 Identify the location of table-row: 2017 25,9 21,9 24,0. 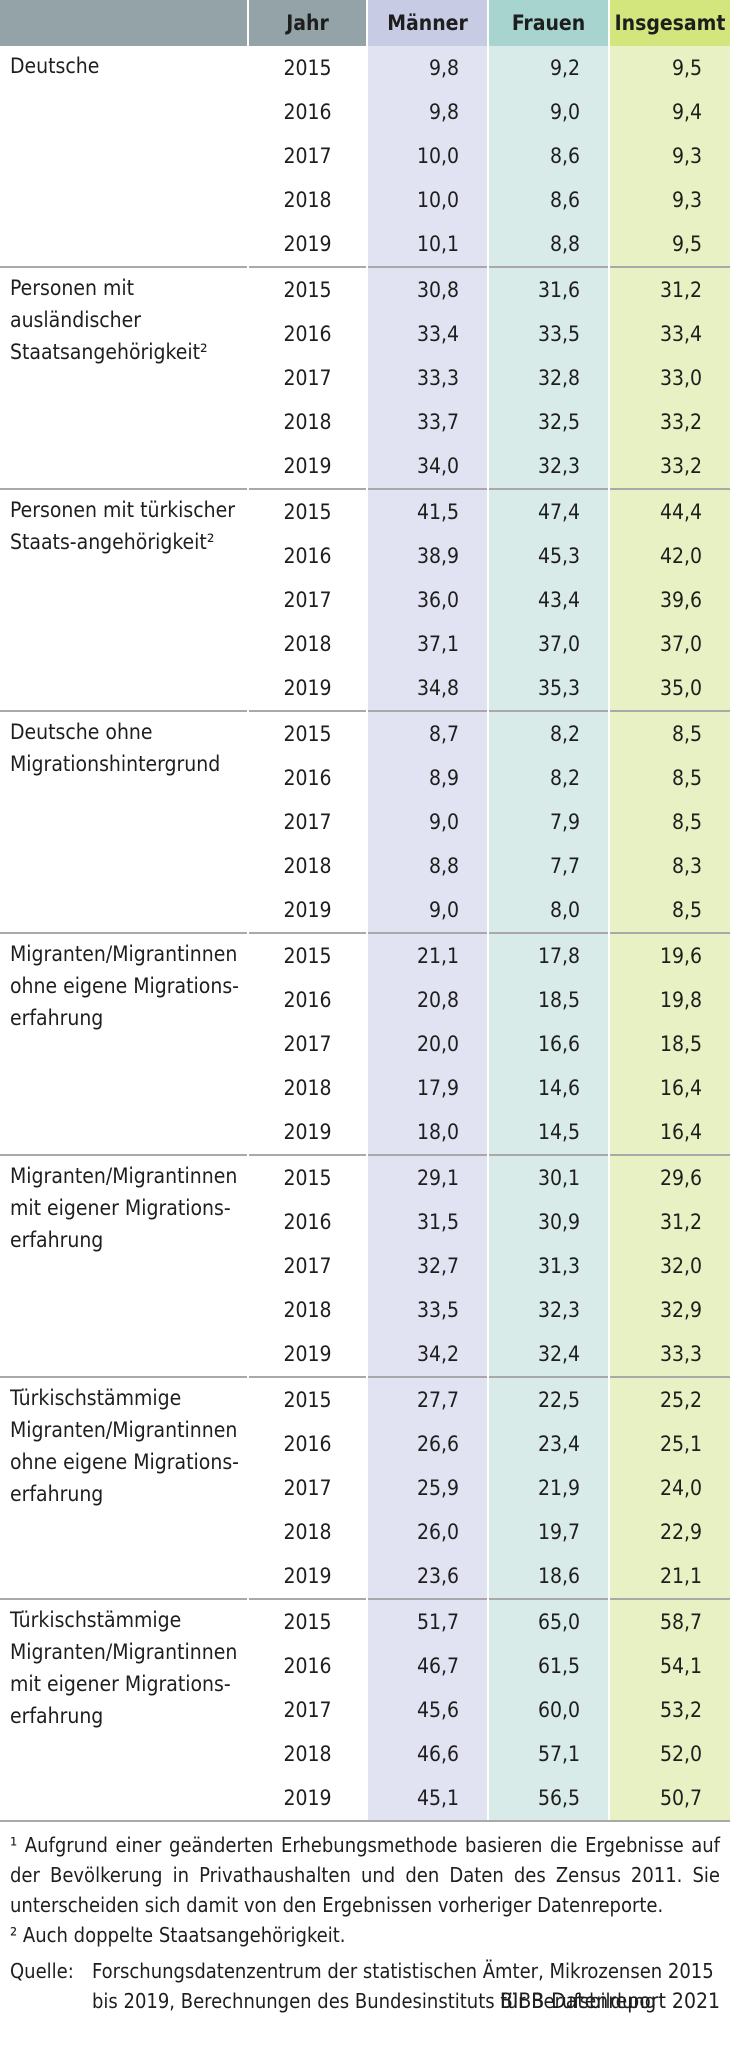
(365, 1488).